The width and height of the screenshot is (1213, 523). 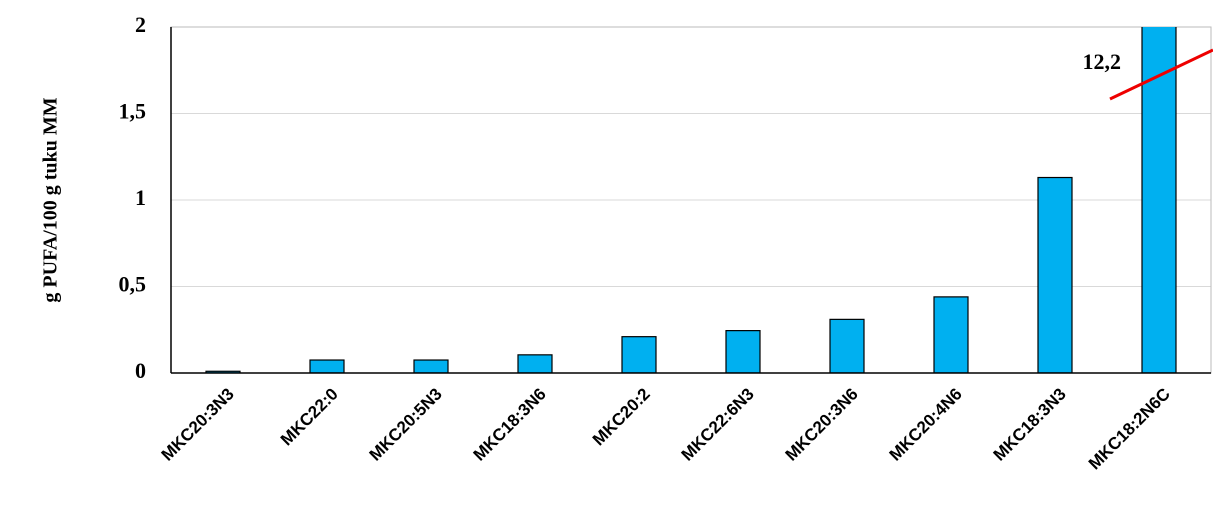 I want to click on x-tick-label: MKC22:0, so click(x=309, y=416).